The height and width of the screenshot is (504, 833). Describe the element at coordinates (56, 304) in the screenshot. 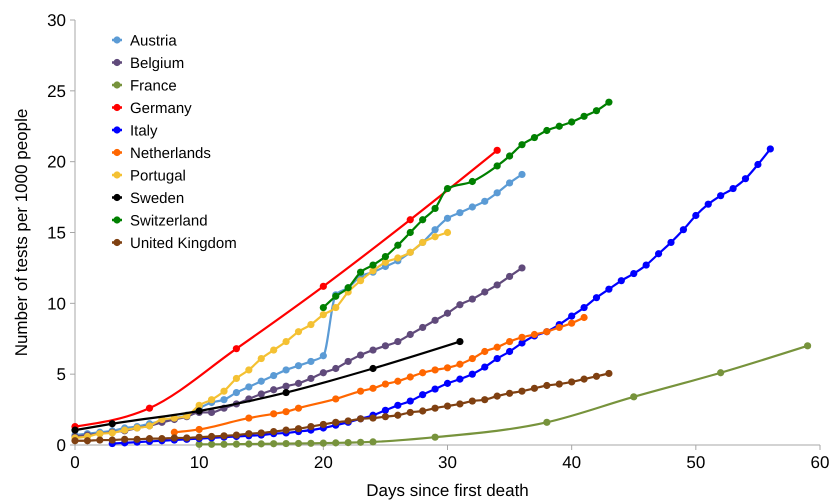

I see `y-tick-label: 10` at that location.